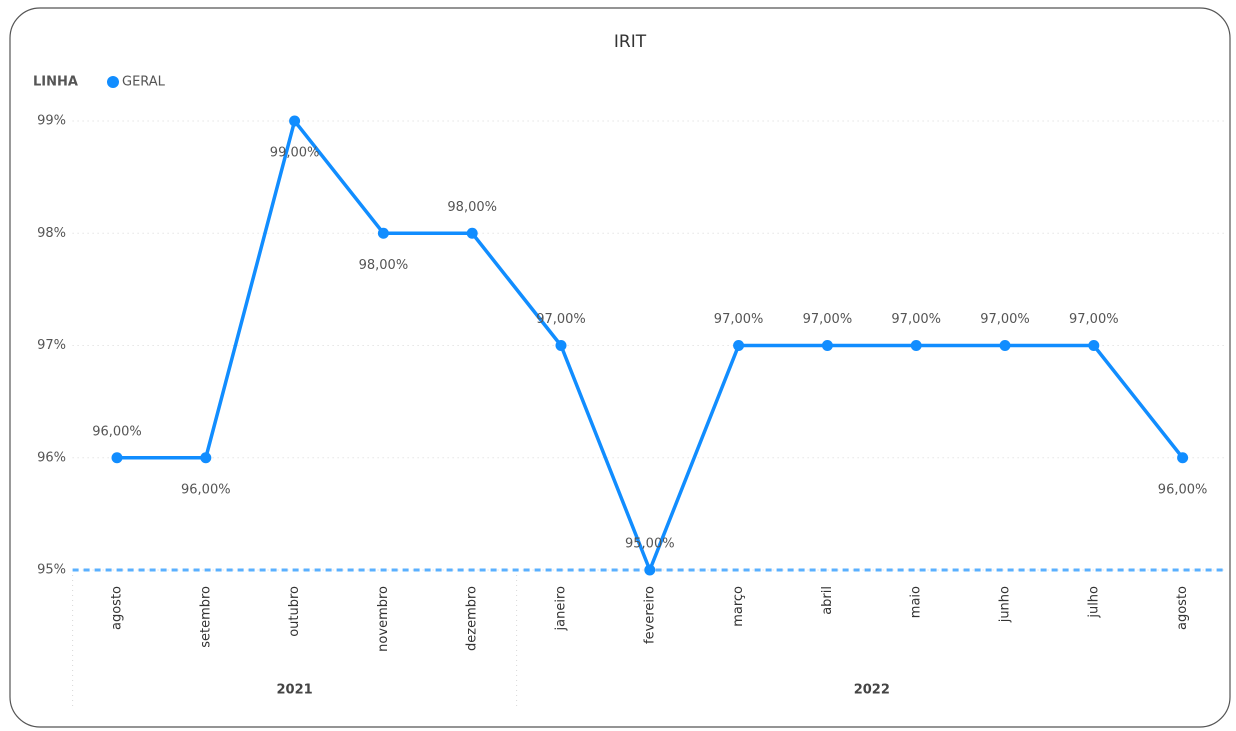 The image size is (1236, 731). Describe the element at coordinates (1005, 604) in the screenshot. I see `x-tick-label: junho` at that location.